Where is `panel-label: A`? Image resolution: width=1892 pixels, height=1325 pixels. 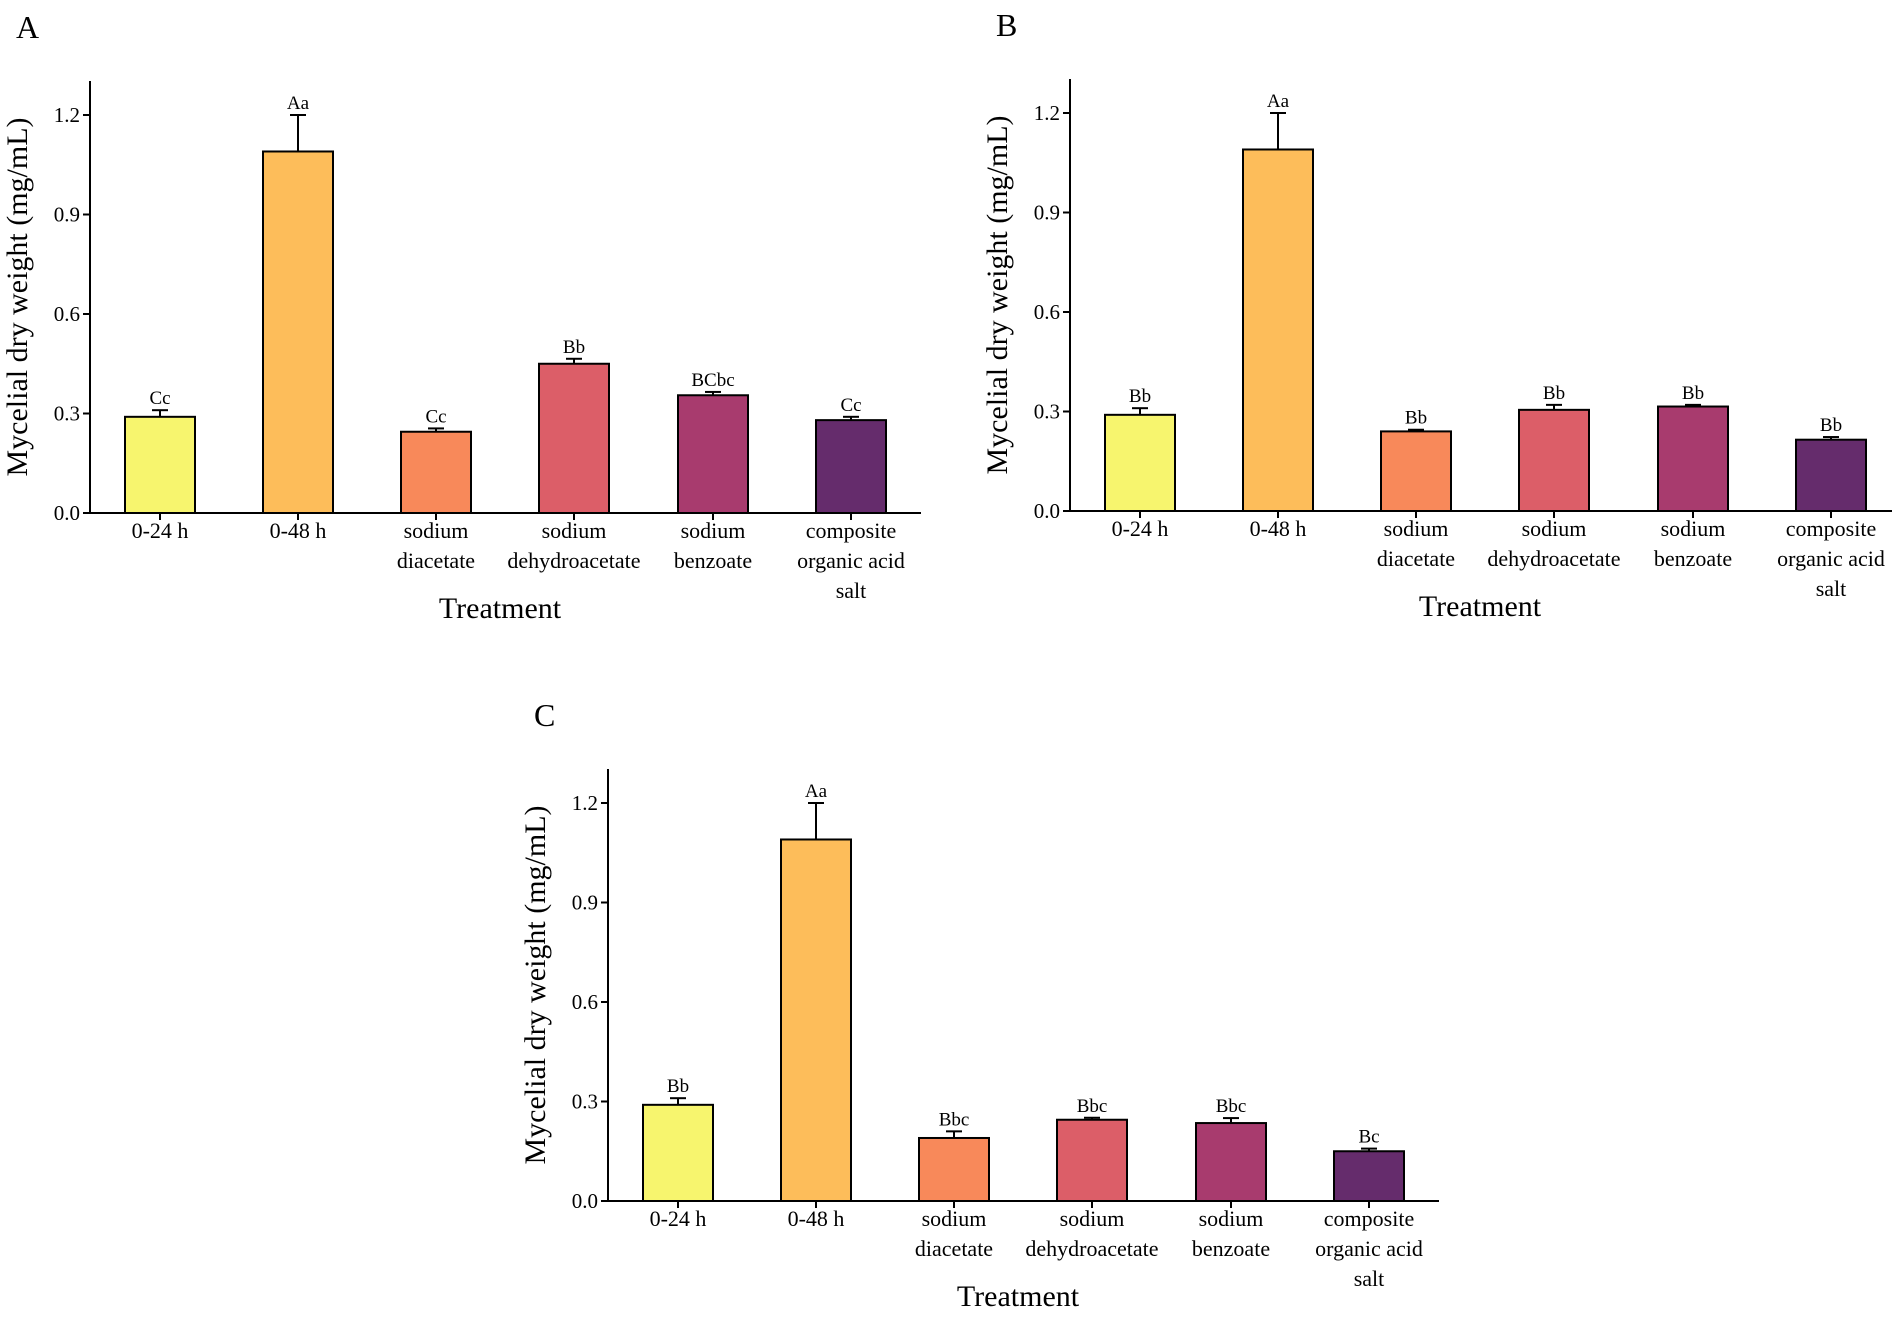 panel-label: A is located at coordinates (27, 27).